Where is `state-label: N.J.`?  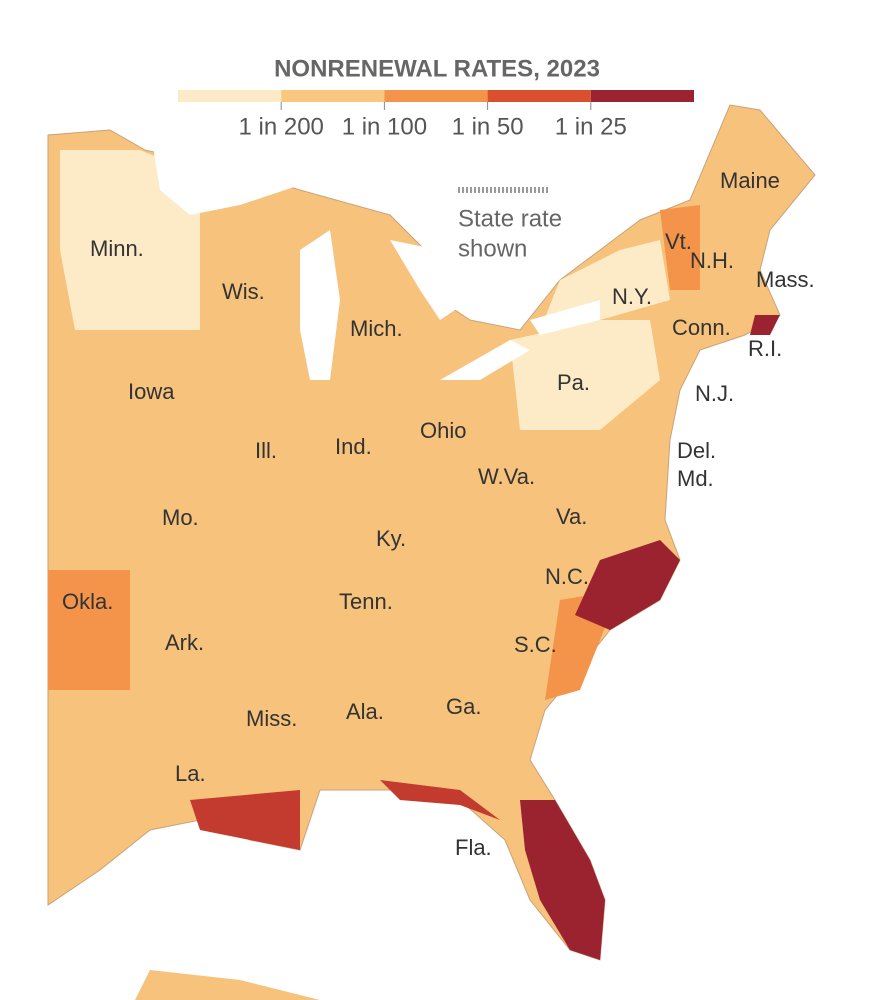
state-label: N.J. is located at coordinates (714, 393).